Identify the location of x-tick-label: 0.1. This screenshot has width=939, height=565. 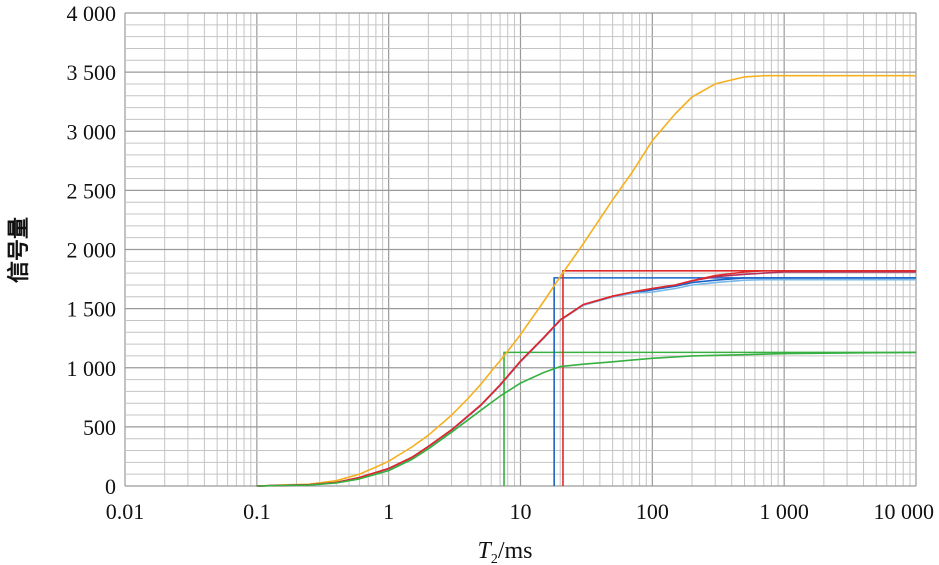
(257, 511).